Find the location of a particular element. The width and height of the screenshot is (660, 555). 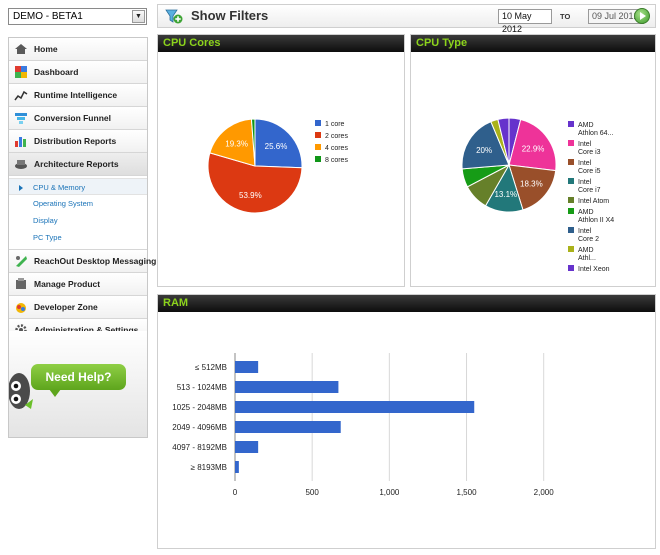

slice-data-label: 19.3% is located at coordinates (236, 143).